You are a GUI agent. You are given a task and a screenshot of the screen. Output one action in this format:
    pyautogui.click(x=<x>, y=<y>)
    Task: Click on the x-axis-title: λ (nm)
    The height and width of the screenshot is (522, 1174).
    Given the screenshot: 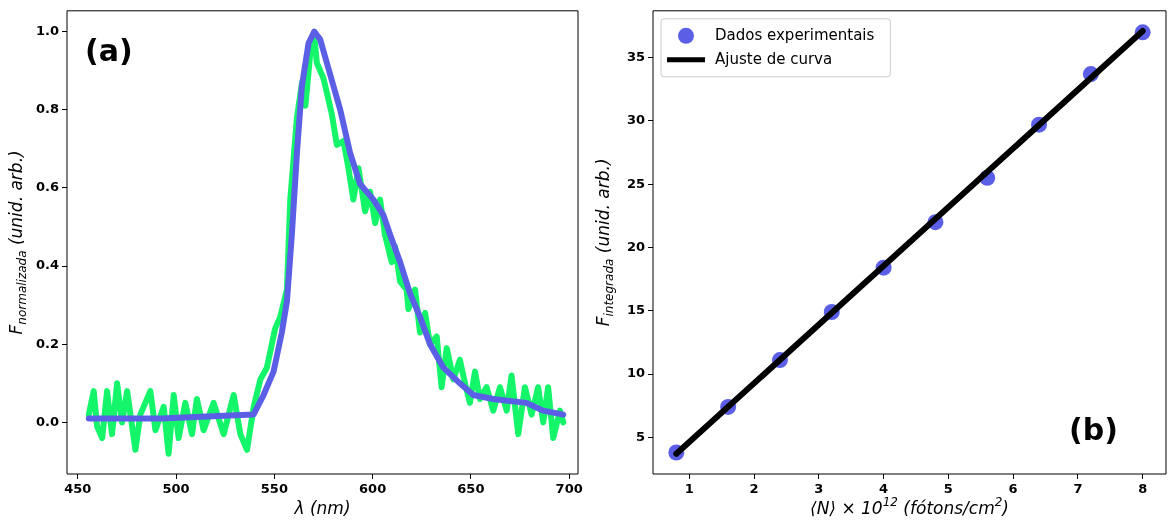 What is the action you would take?
    pyautogui.click(x=322, y=508)
    